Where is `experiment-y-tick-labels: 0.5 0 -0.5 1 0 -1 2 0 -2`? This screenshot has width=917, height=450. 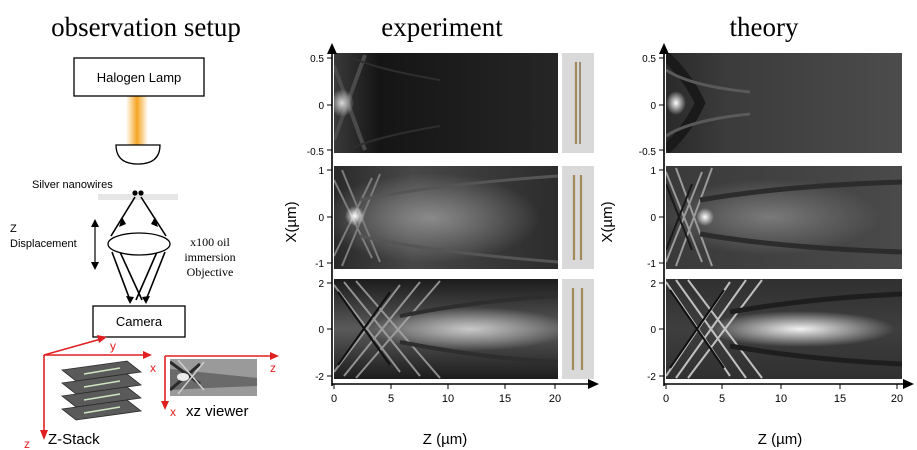 experiment-y-tick-labels: 0.5 0 -0.5 1 0 -1 2 0 -2 is located at coordinates (316, 218).